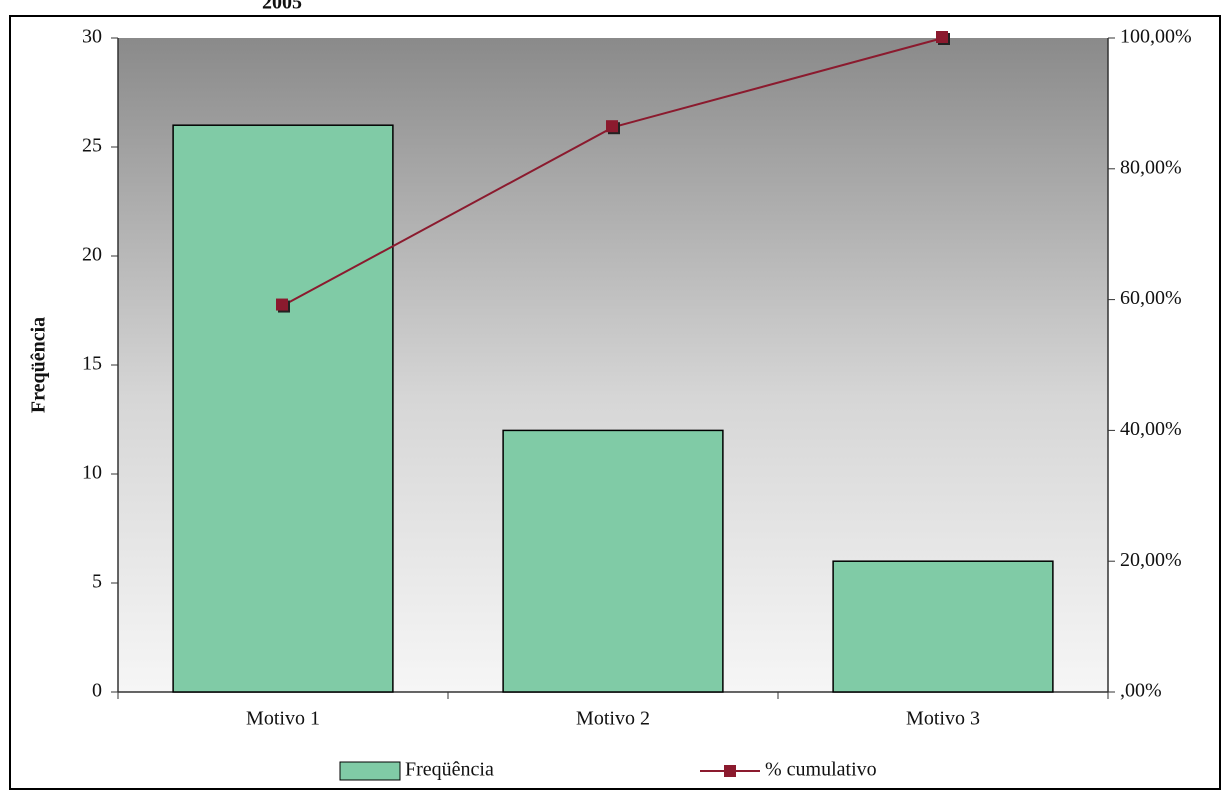 The height and width of the screenshot is (790, 1228). Describe the element at coordinates (370, 771) in the screenshot. I see `legend-swatch` at that location.